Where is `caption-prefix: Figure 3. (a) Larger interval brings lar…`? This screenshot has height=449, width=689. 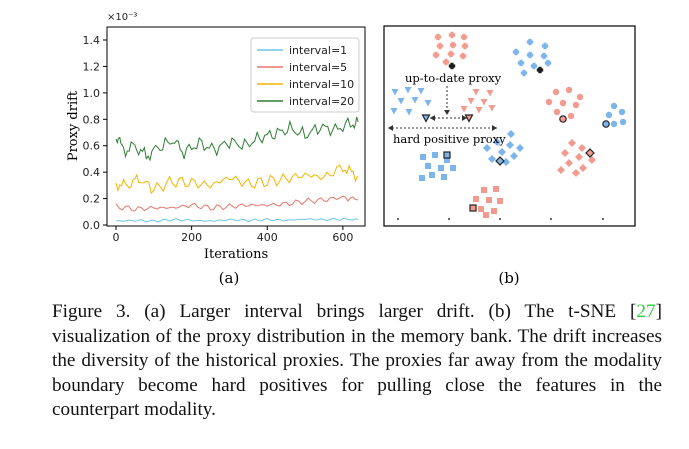
caption-prefix: Figure 3. (a) Larger interval brings lar… is located at coordinates (344, 311).